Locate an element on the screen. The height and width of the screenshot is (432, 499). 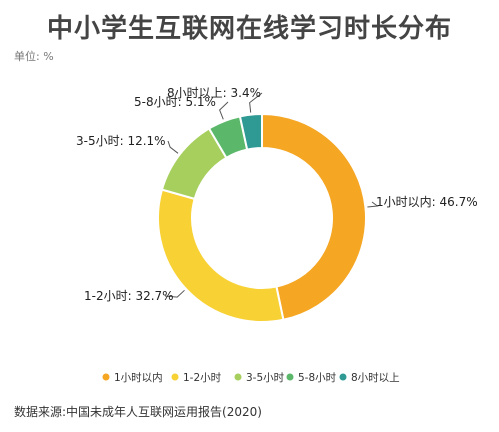
data-source: 数据来源:中国未成年人互联网运用报告(2020) is located at coordinates (138, 412).